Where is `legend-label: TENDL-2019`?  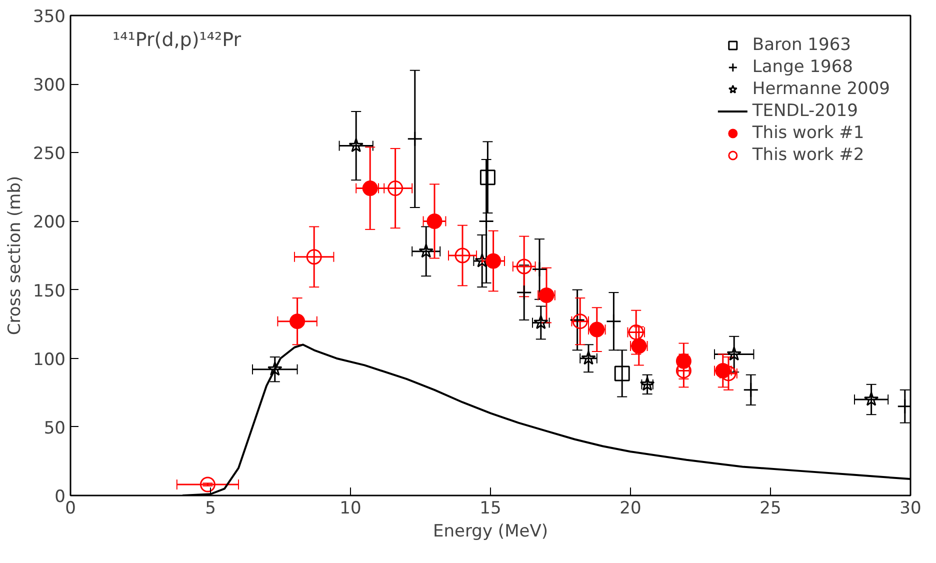 legend-label: TENDL-2019 is located at coordinates (805, 111).